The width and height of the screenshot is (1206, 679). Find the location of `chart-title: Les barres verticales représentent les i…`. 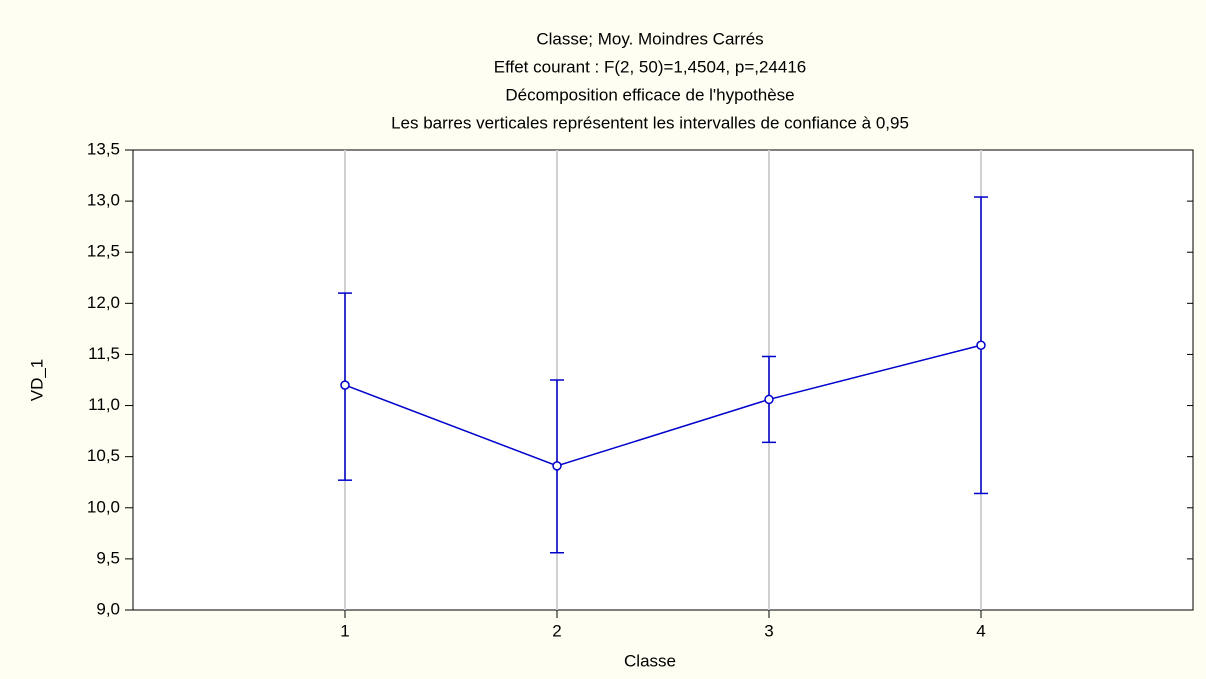

chart-title: Les barres verticales représentent les i… is located at coordinates (650, 122).